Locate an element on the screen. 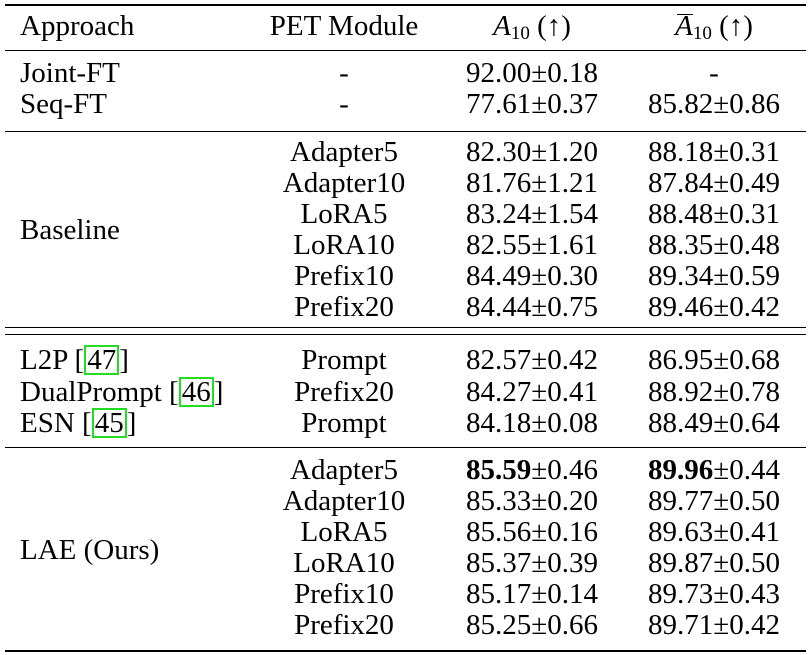  row-a10: 82.30±1.20 is located at coordinates (532, 152).